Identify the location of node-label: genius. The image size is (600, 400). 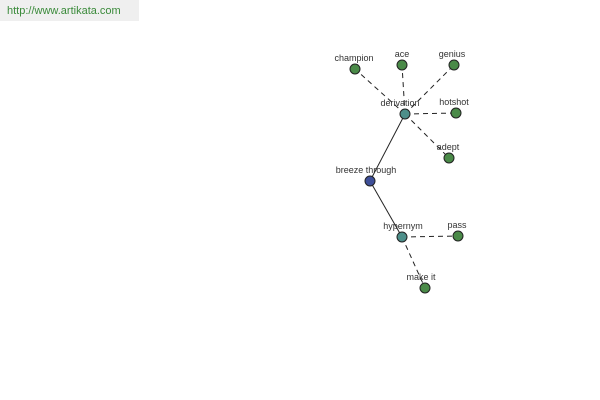
(452, 54).